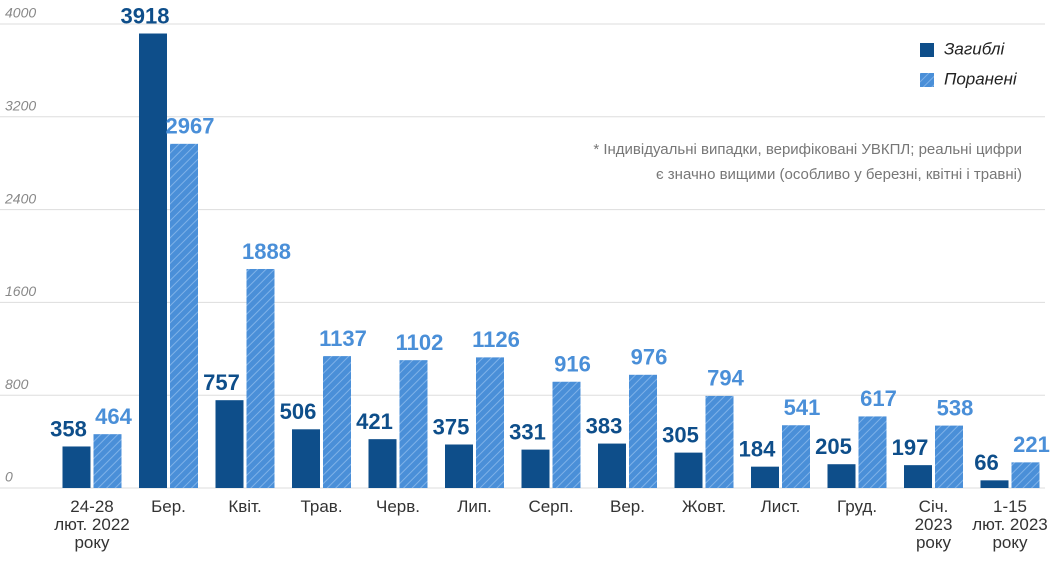  I want to click on value-label: 184, so click(757, 448).